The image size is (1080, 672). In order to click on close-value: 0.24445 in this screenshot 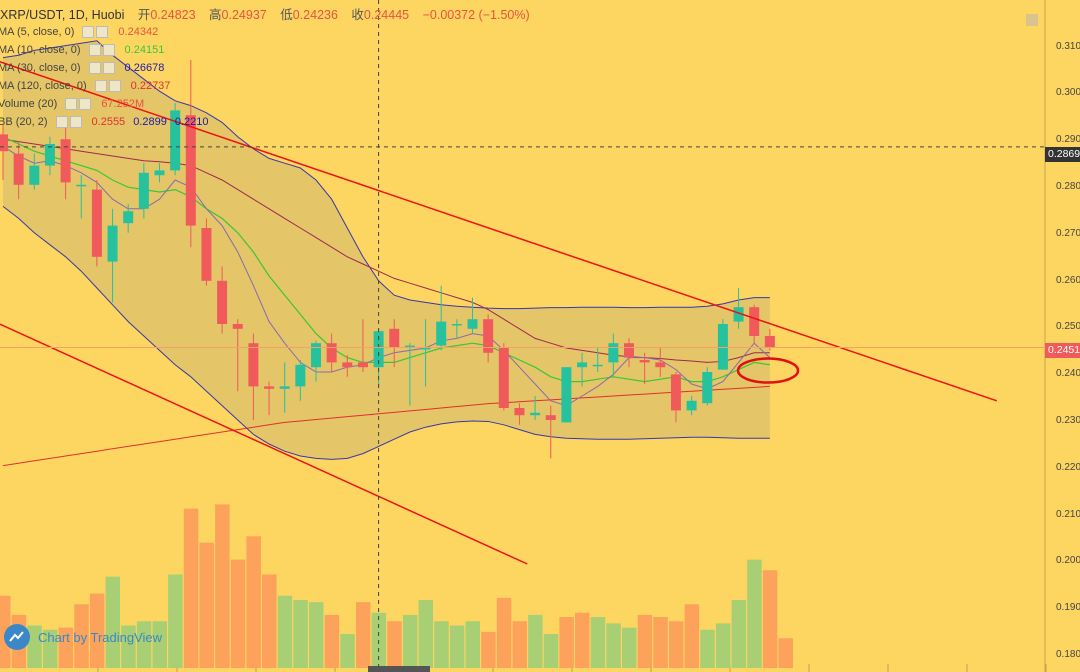, I will do `click(386, 15)`.